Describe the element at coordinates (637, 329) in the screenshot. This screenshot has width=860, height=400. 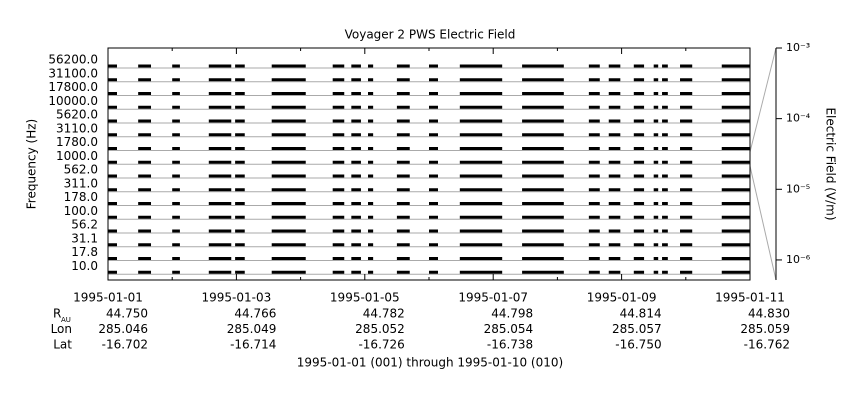
I see `ephemeris-value: 285.057` at that location.